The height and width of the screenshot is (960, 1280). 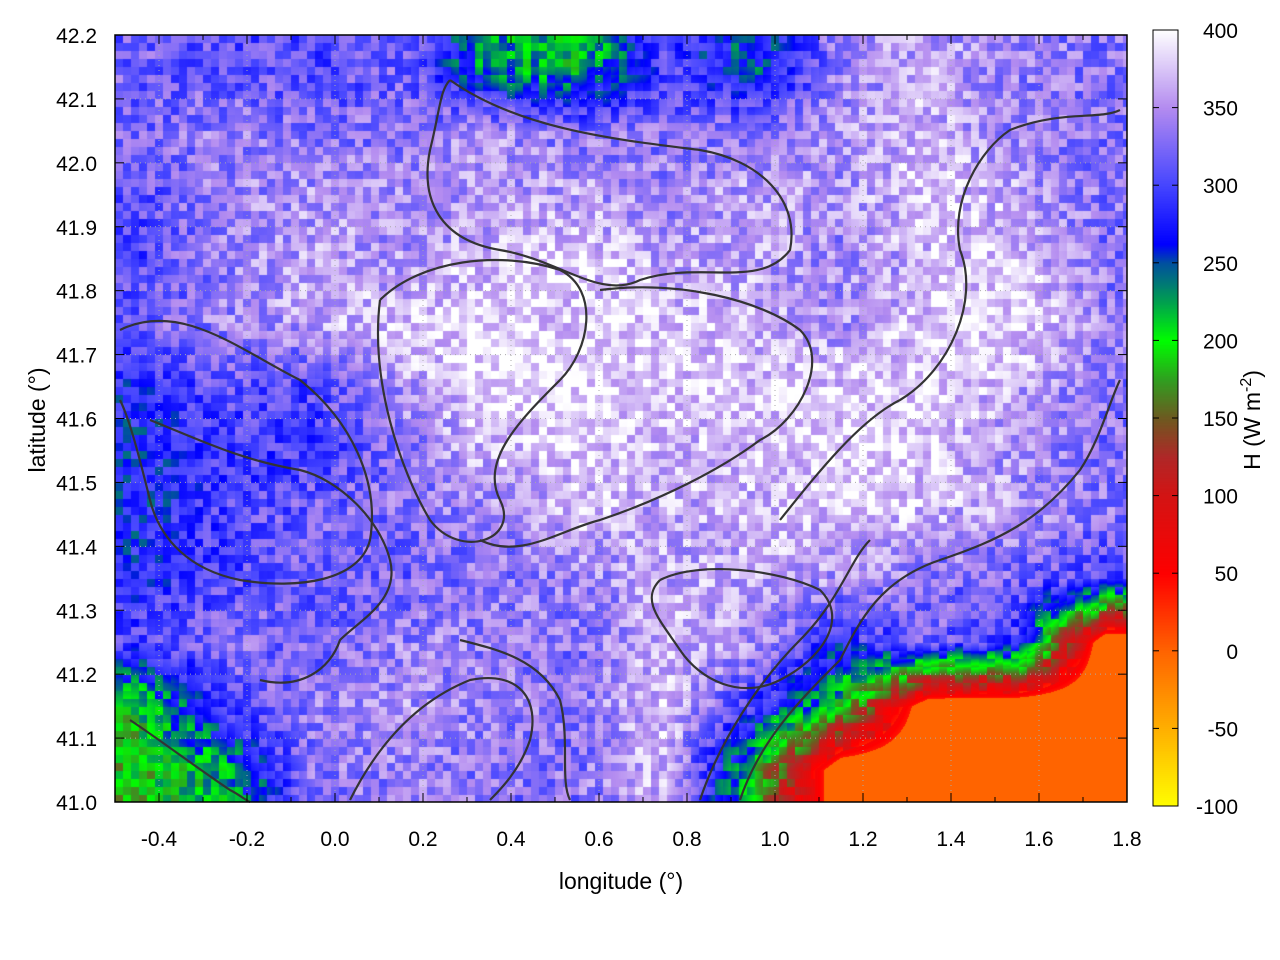 I want to click on y-tick-label: 41.2, so click(x=76, y=675).